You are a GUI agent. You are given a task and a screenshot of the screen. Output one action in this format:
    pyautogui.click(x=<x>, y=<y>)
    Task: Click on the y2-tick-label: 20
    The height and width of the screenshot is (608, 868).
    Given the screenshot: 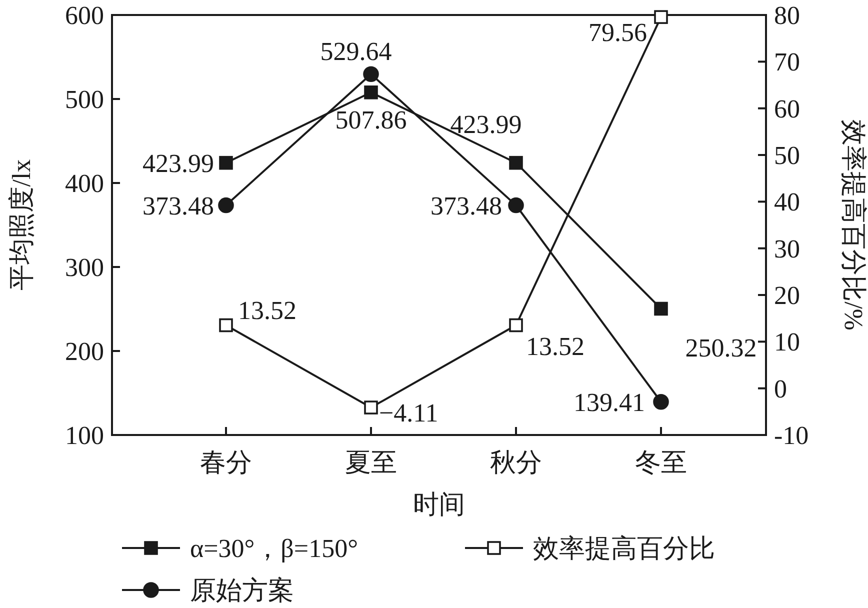 What is the action you would take?
    pyautogui.click(x=787, y=295)
    